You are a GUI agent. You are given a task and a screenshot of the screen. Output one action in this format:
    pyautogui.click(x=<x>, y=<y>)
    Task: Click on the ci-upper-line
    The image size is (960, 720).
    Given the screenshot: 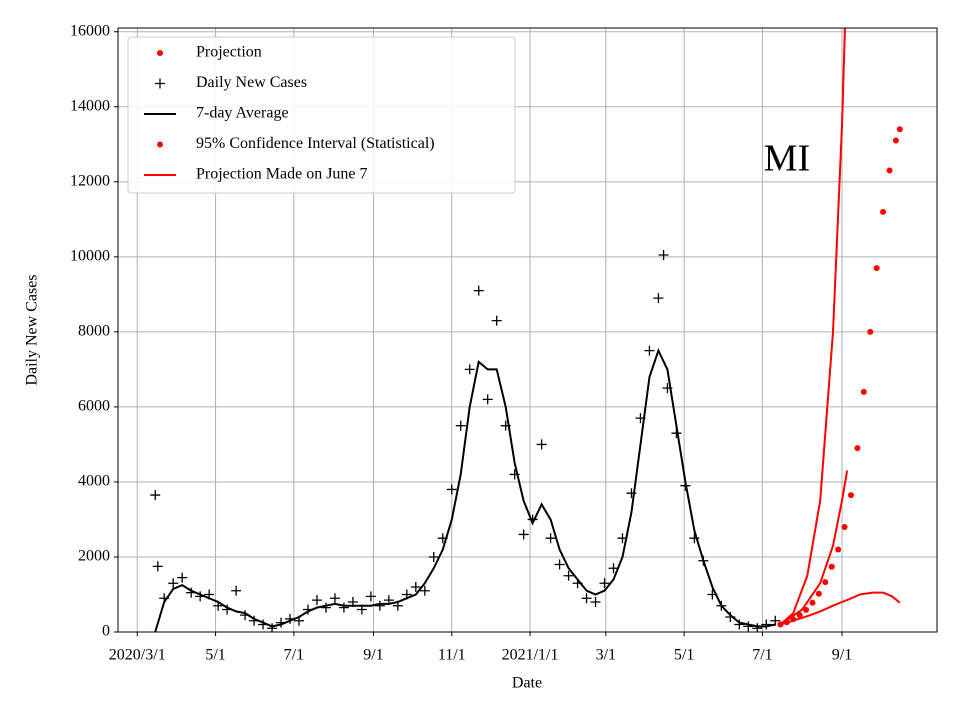 What is the action you would take?
    pyautogui.click(x=812, y=327)
    